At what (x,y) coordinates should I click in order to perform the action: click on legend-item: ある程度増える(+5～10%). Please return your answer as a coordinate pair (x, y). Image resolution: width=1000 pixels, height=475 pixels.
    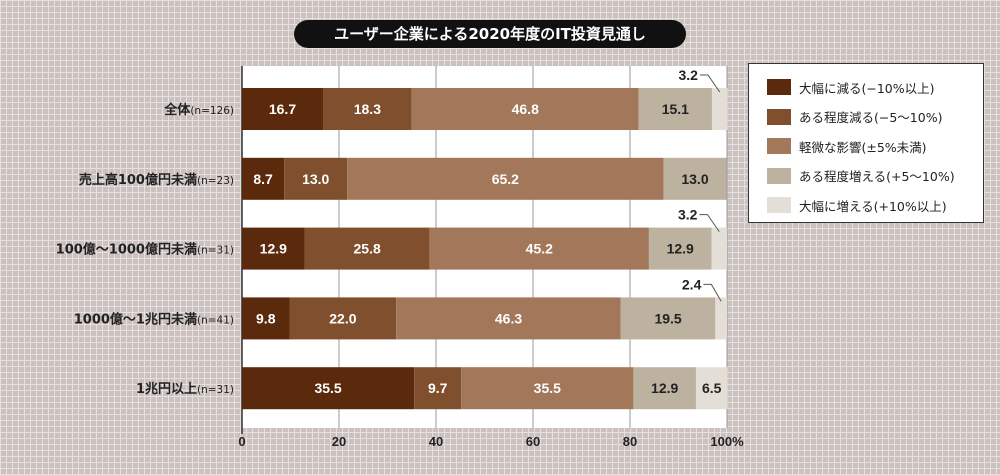
    Looking at the image, I should click on (861, 176).